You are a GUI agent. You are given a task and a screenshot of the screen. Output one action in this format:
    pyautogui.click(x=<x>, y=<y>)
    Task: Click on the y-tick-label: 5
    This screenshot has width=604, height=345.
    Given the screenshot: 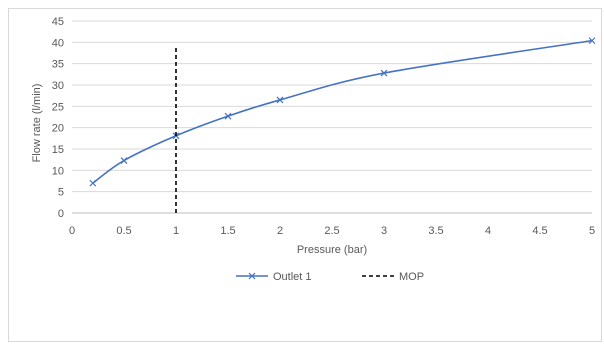 What is the action you would take?
    pyautogui.click(x=61, y=193)
    